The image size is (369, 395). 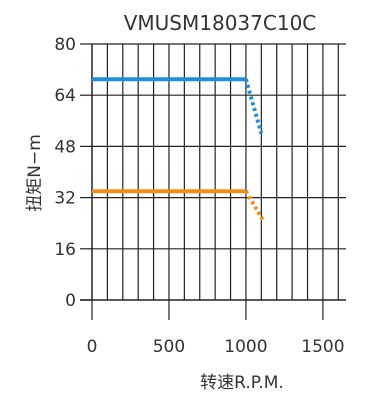 What do you see at coordinates (65, 147) in the screenshot?
I see `y-tick-label: 48` at bounding box center [65, 147].